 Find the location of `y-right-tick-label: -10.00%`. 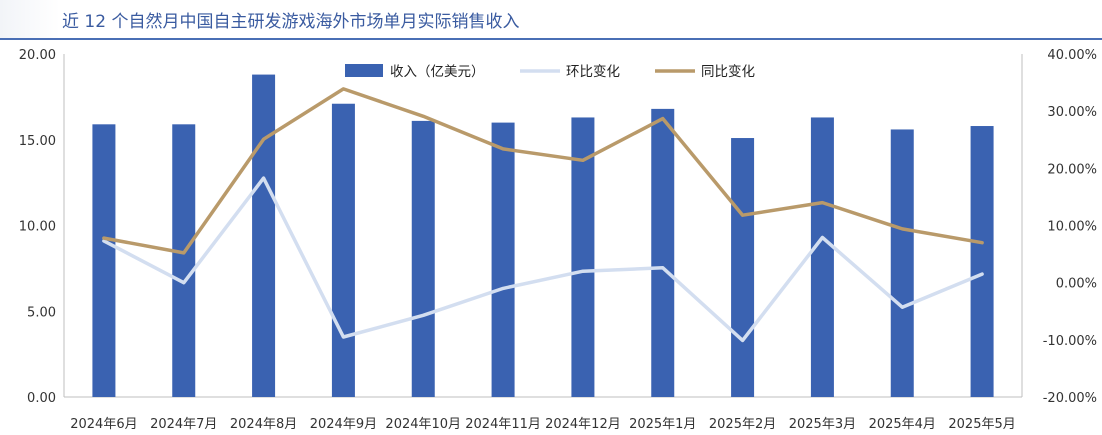

y-right-tick-label: -10.00% is located at coordinates (1070, 341).